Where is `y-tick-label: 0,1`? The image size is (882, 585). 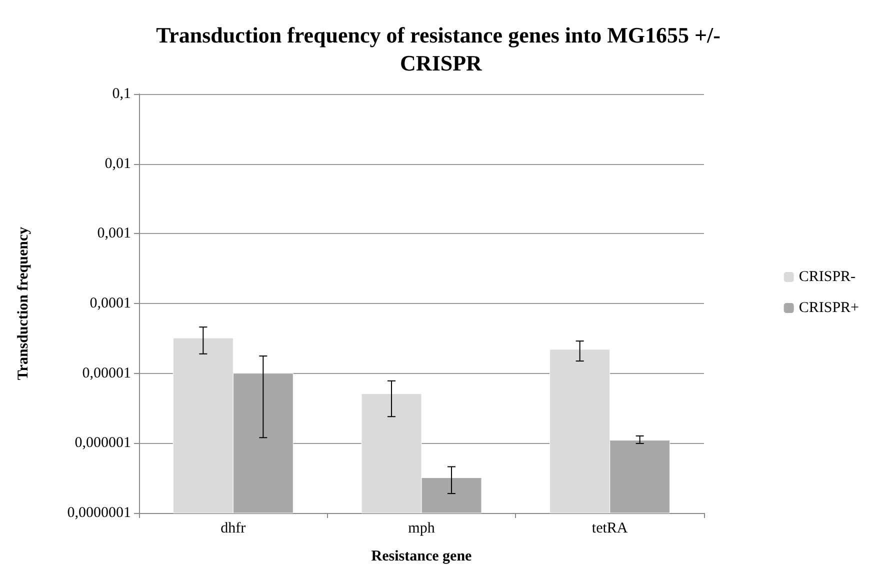 y-tick-label: 0,1 is located at coordinates (121, 94).